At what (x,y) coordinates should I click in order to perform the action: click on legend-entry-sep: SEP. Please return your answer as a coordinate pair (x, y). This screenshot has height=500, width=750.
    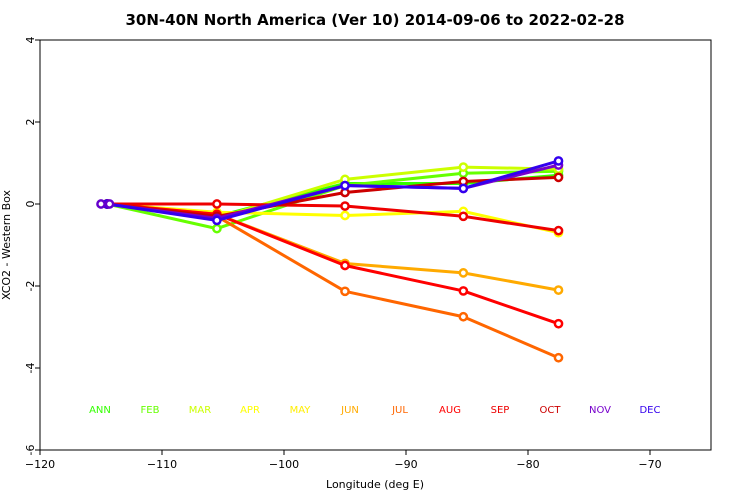
    Looking at the image, I should click on (500, 410).